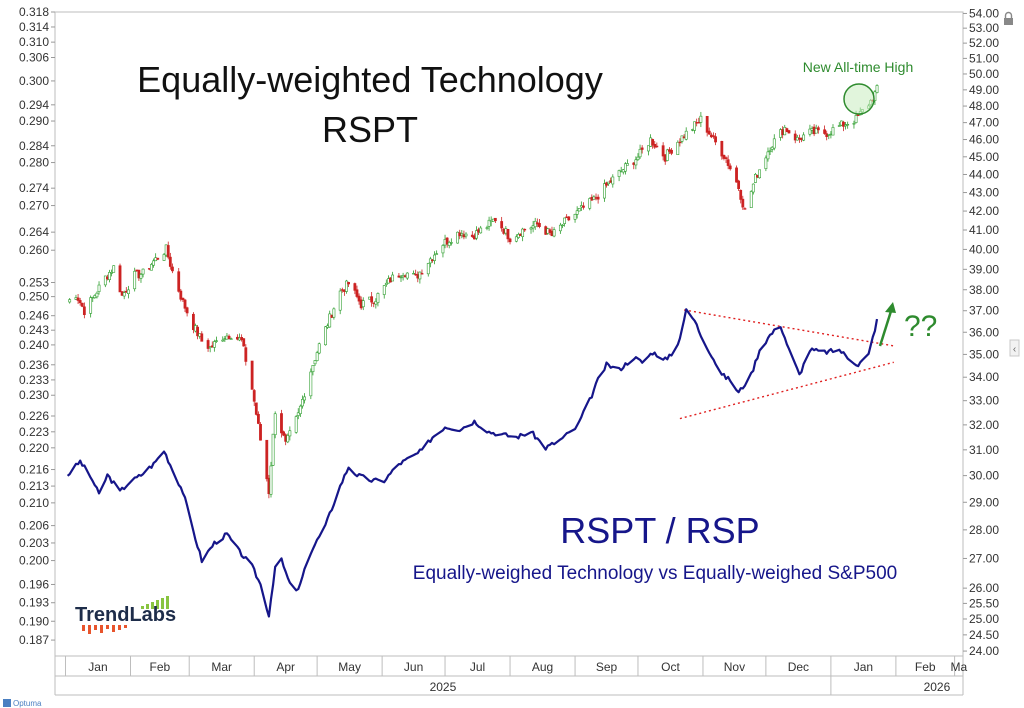  What do you see at coordinates (984, 28) in the screenshot?
I see `right-tick-label: 53.00` at bounding box center [984, 28].